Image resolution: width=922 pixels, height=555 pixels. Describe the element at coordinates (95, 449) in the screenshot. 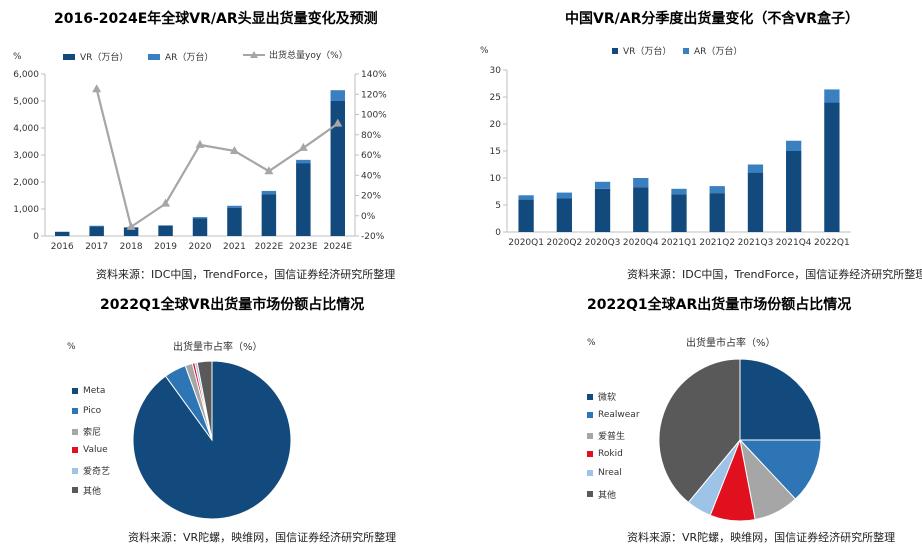

I see `legend-label: Value` at that location.